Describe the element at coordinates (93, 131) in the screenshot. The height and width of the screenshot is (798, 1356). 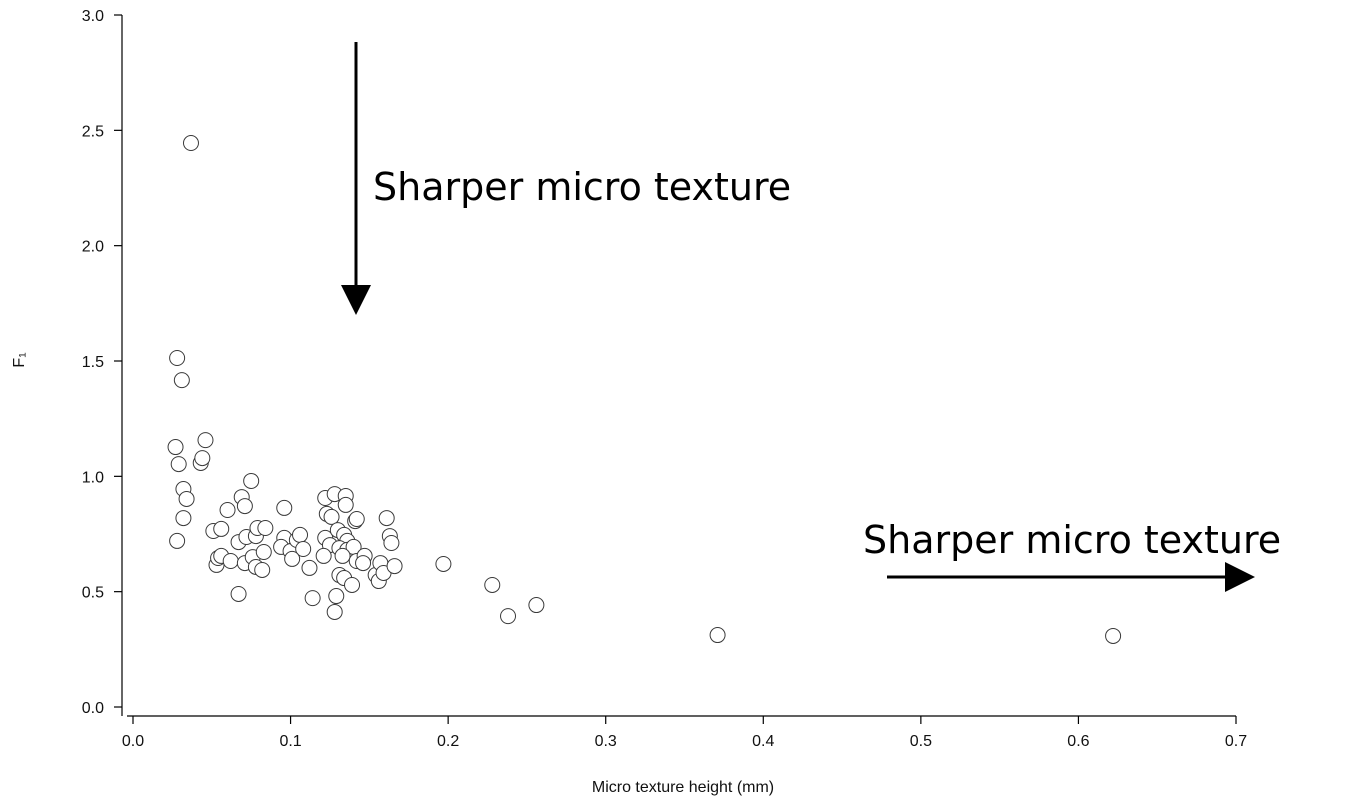
I see `y-tick-label: 2.5` at that location.